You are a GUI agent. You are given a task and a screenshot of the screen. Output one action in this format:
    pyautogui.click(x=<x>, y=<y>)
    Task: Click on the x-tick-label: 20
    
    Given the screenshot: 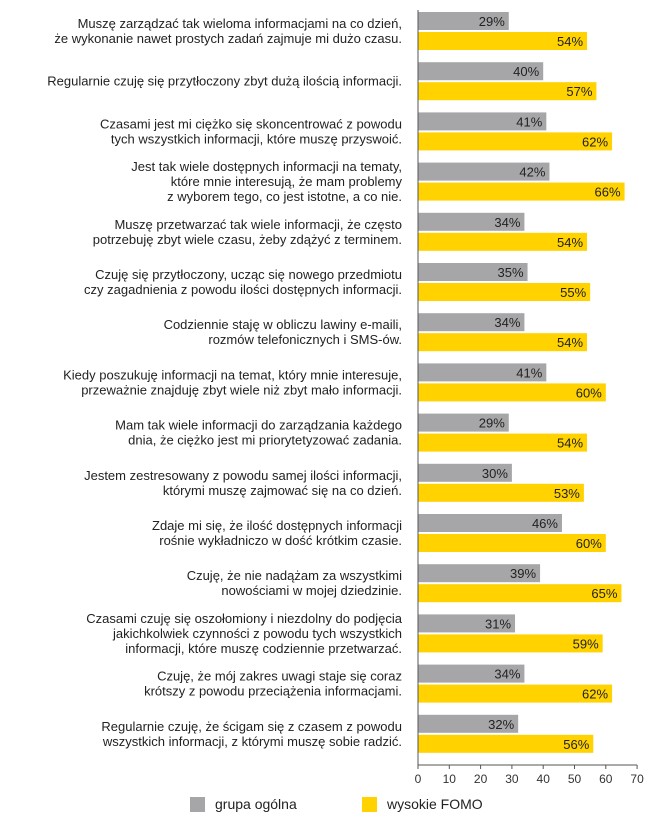 What is the action you would take?
    pyautogui.click(x=481, y=779)
    